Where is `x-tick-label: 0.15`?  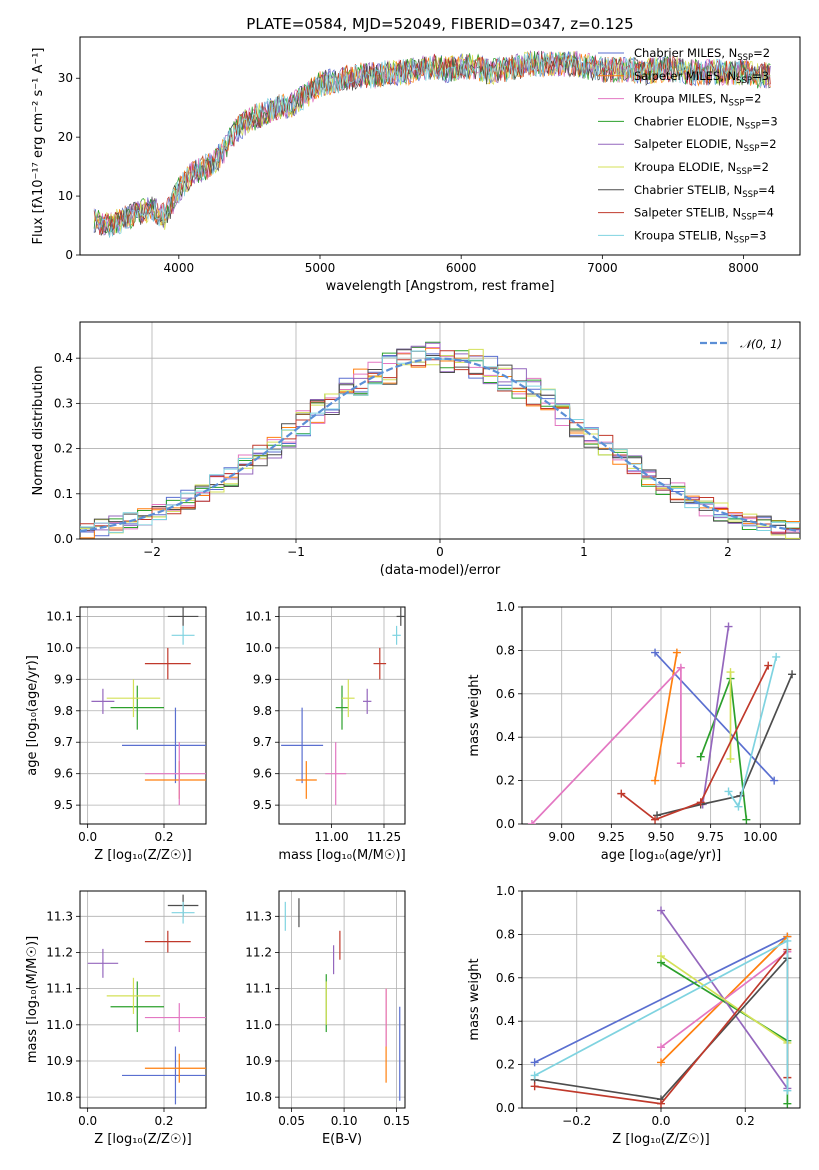
x-tick-label: 0.15 is located at coordinates (396, 1121).